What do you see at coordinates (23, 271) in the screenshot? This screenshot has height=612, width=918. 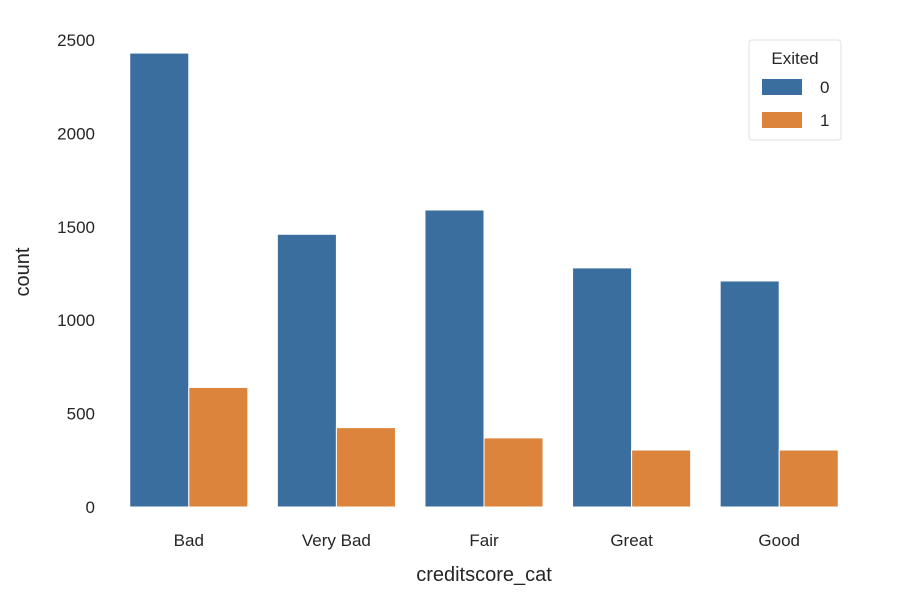 I see `y-axis-label: count` at bounding box center [23, 271].